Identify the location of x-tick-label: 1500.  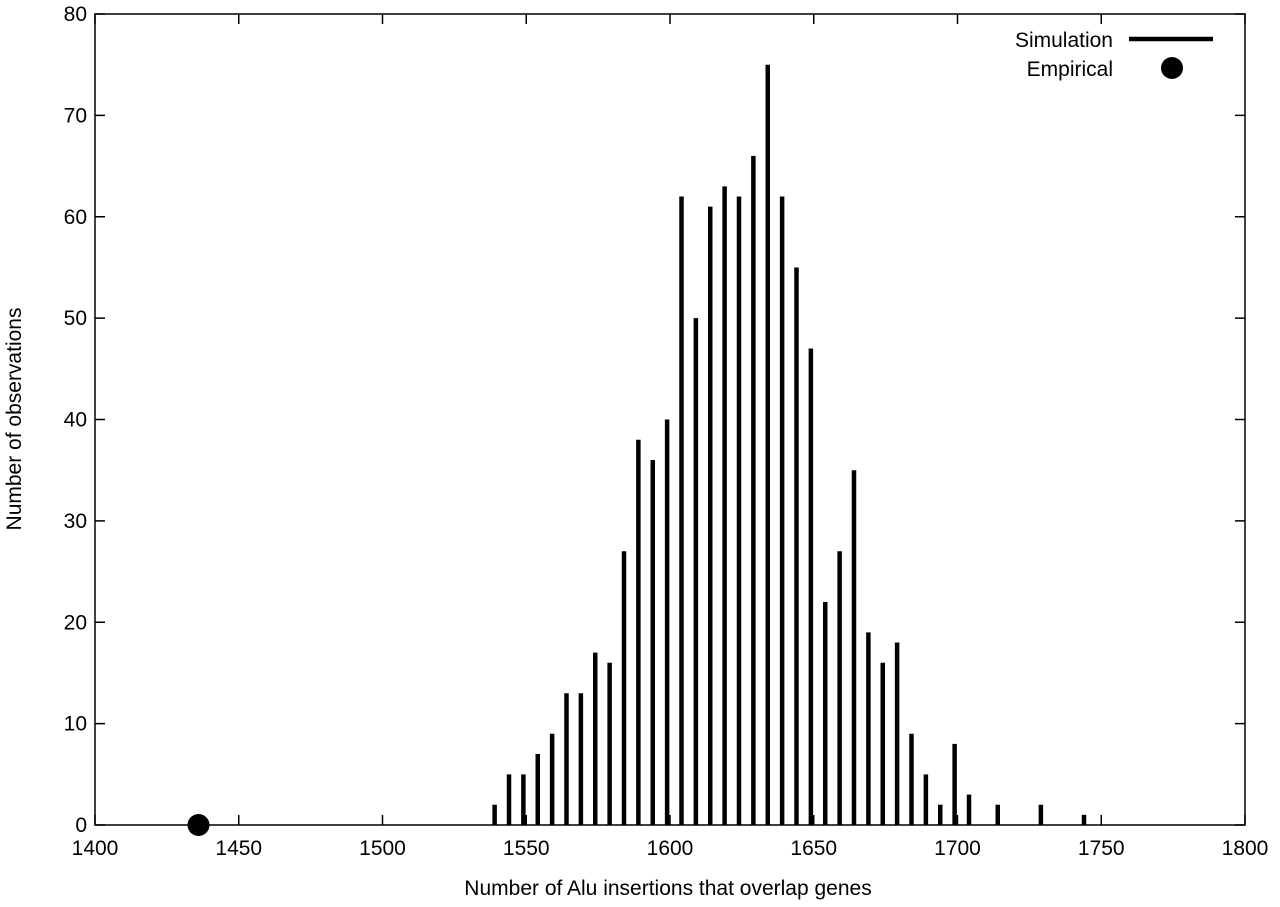
(382, 848).